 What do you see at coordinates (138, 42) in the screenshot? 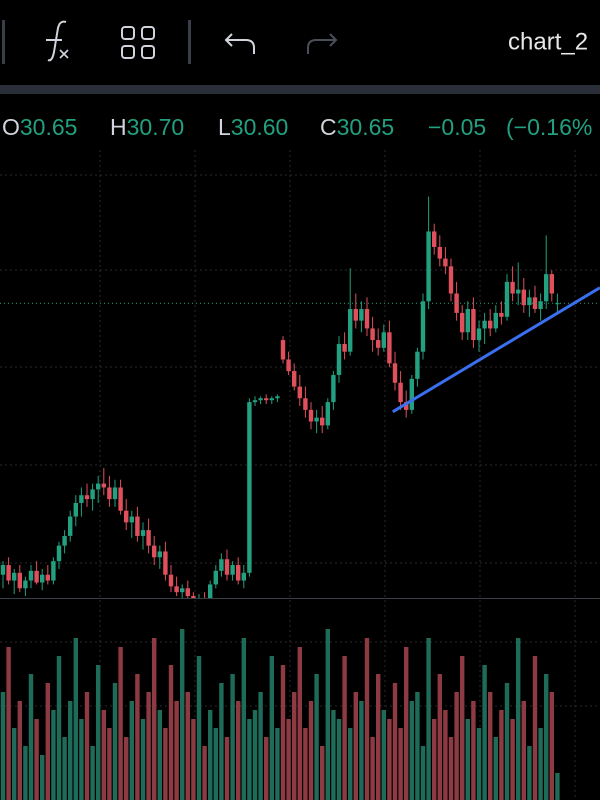
I see `layout-button` at bounding box center [138, 42].